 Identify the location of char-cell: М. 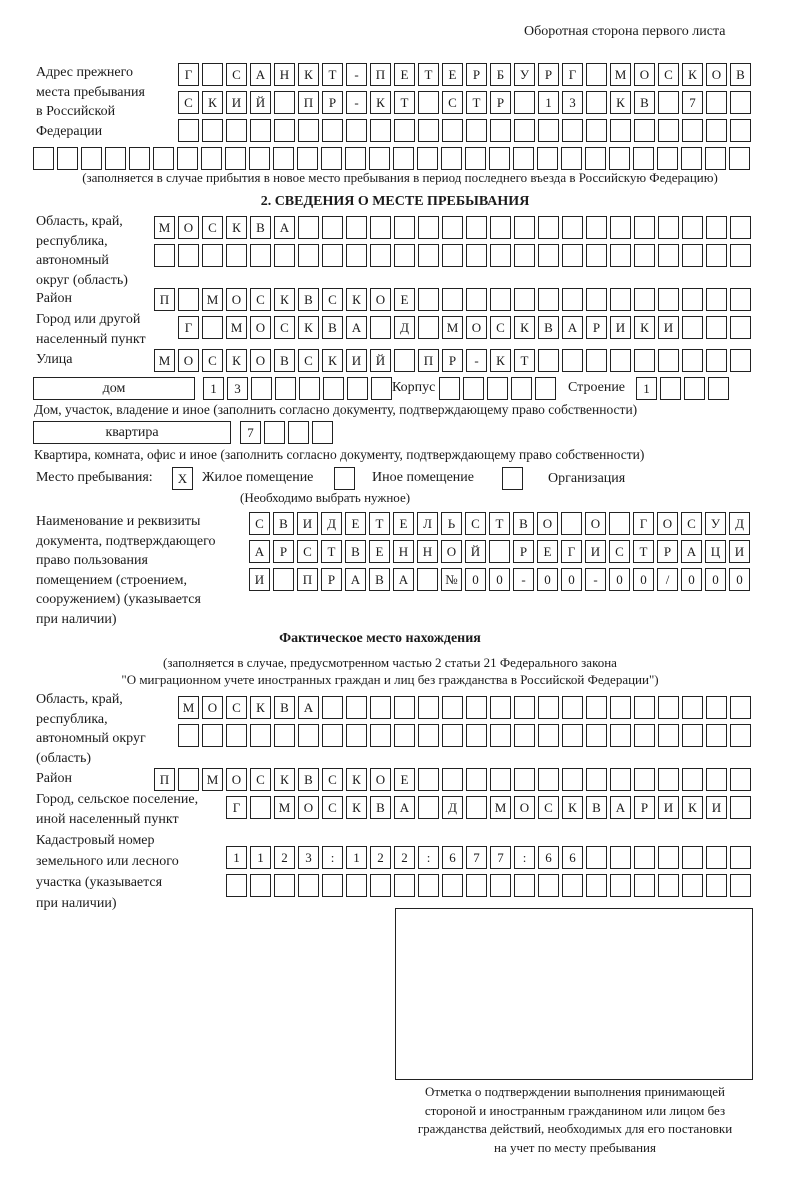
(500, 807).